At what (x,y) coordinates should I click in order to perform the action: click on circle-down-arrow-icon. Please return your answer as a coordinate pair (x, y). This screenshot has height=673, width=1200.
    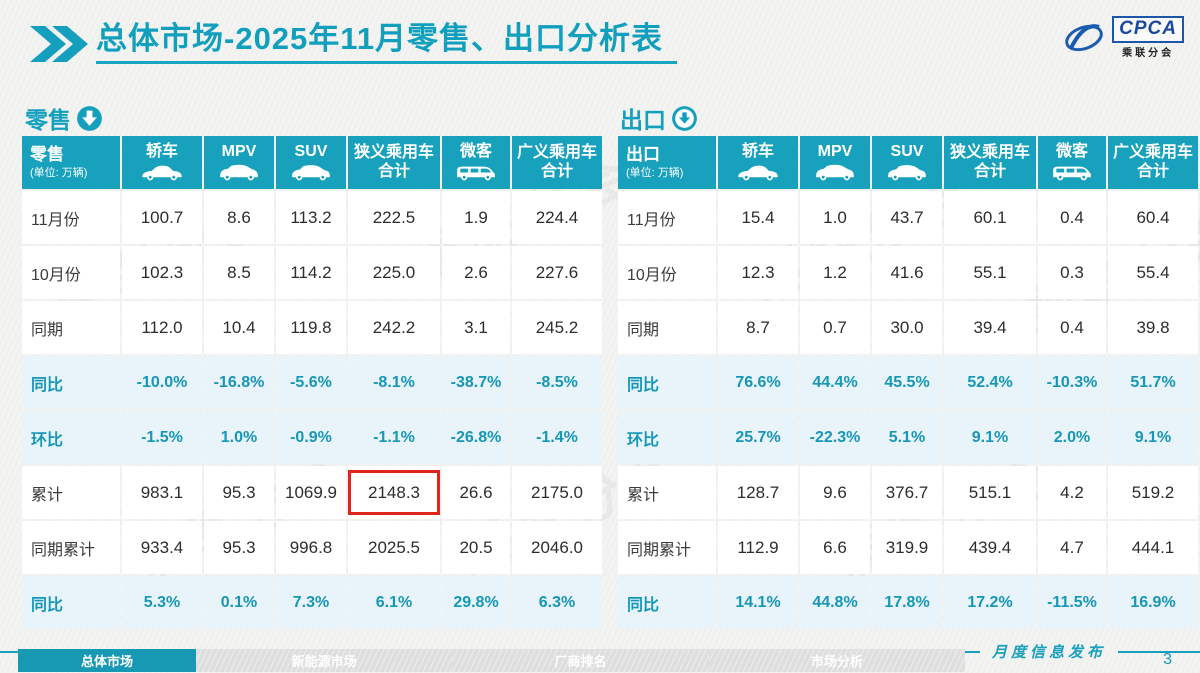
    Looking at the image, I should click on (89, 118).